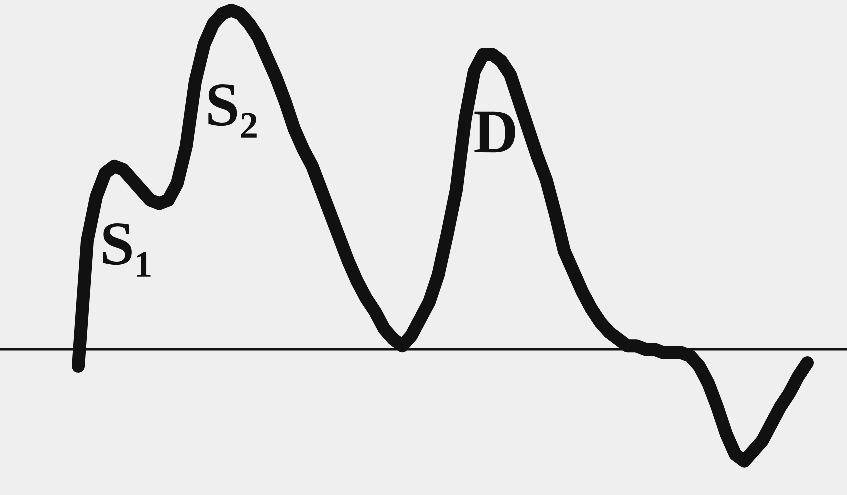 The image size is (847, 495). Describe the element at coordinates (496, 132) in the screenshot. I see `annotation: D` at that location.